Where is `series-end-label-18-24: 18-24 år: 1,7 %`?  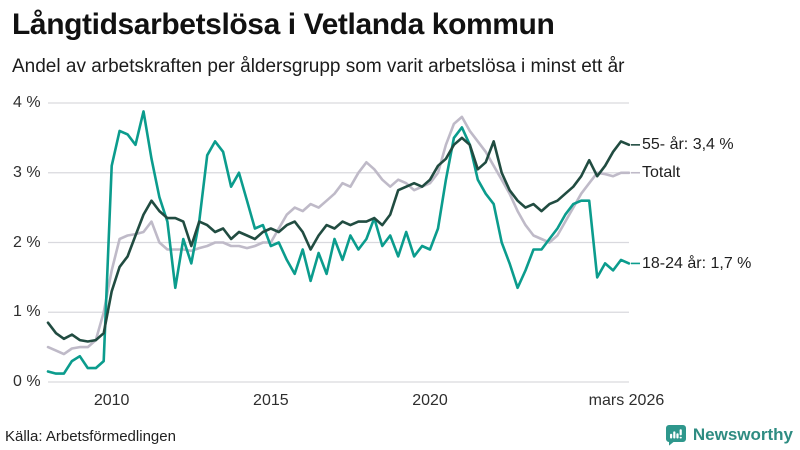
series-end-label-18-24: 18-24 år: 1,7 % is located at coordinates (697, 263).